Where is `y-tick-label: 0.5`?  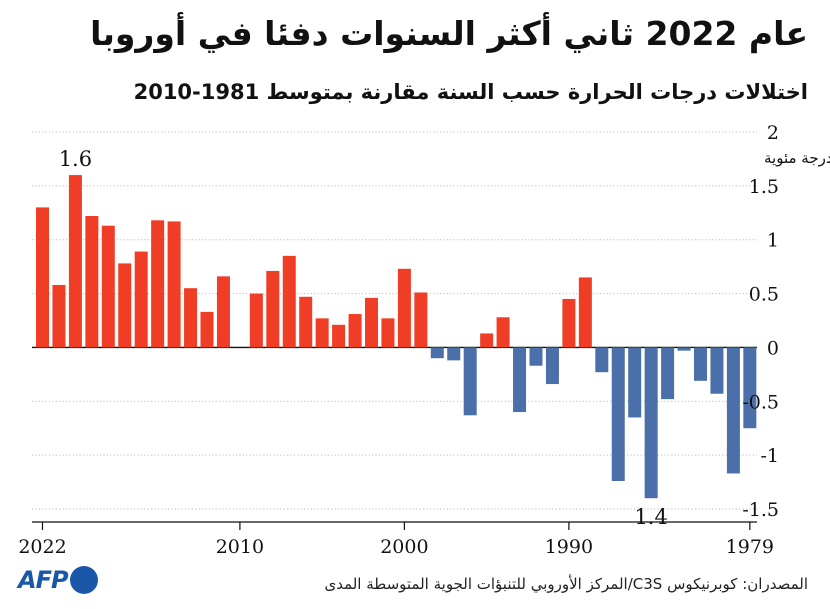 y-tick-label: 0.5 is located at coordinates (764, 295).